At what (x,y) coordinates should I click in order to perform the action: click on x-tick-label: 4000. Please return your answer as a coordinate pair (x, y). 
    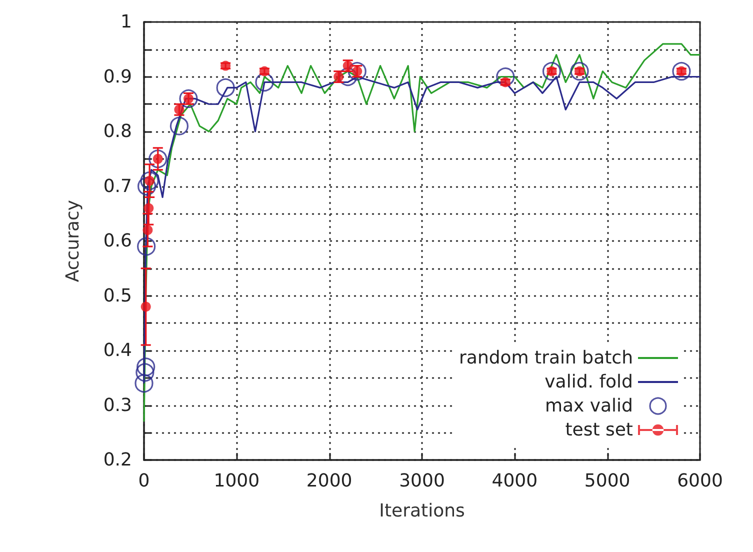
    Looking at the image, I should click on (515, 481).